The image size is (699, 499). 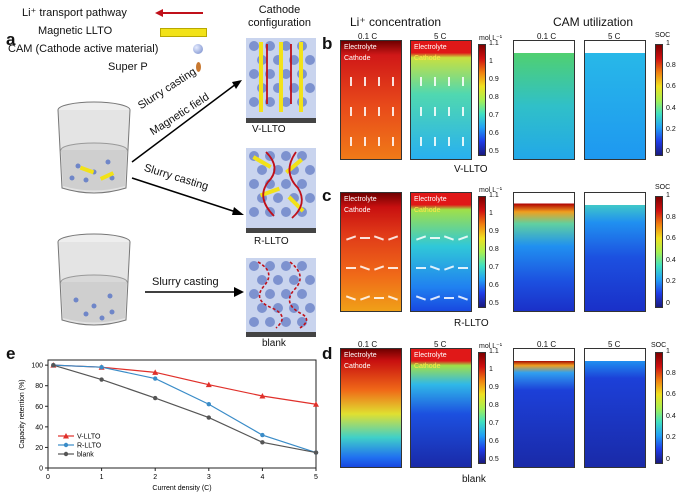 I want to click on panel-label-c: c, so click(x=327, y=195).